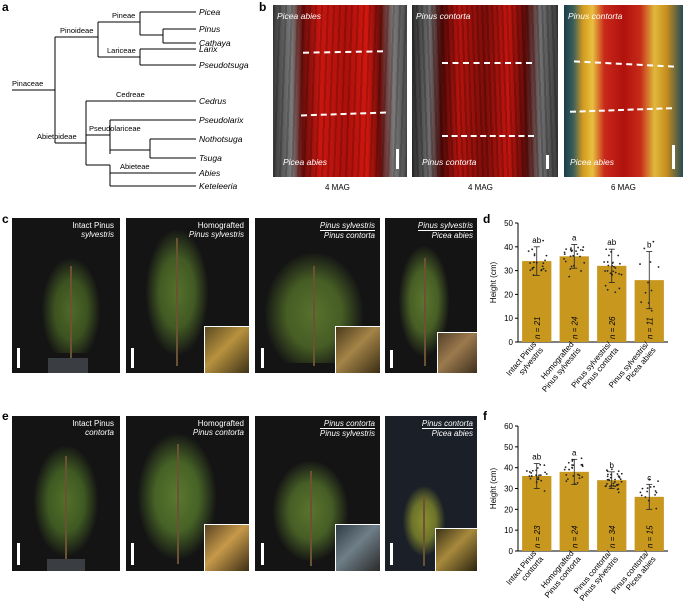 The width and height of the screenshot is (685, 616). Describe the element at coordinates (595, 16) in the screenshot. I see `micro-3-top-label: Pinus contorta` at that location.